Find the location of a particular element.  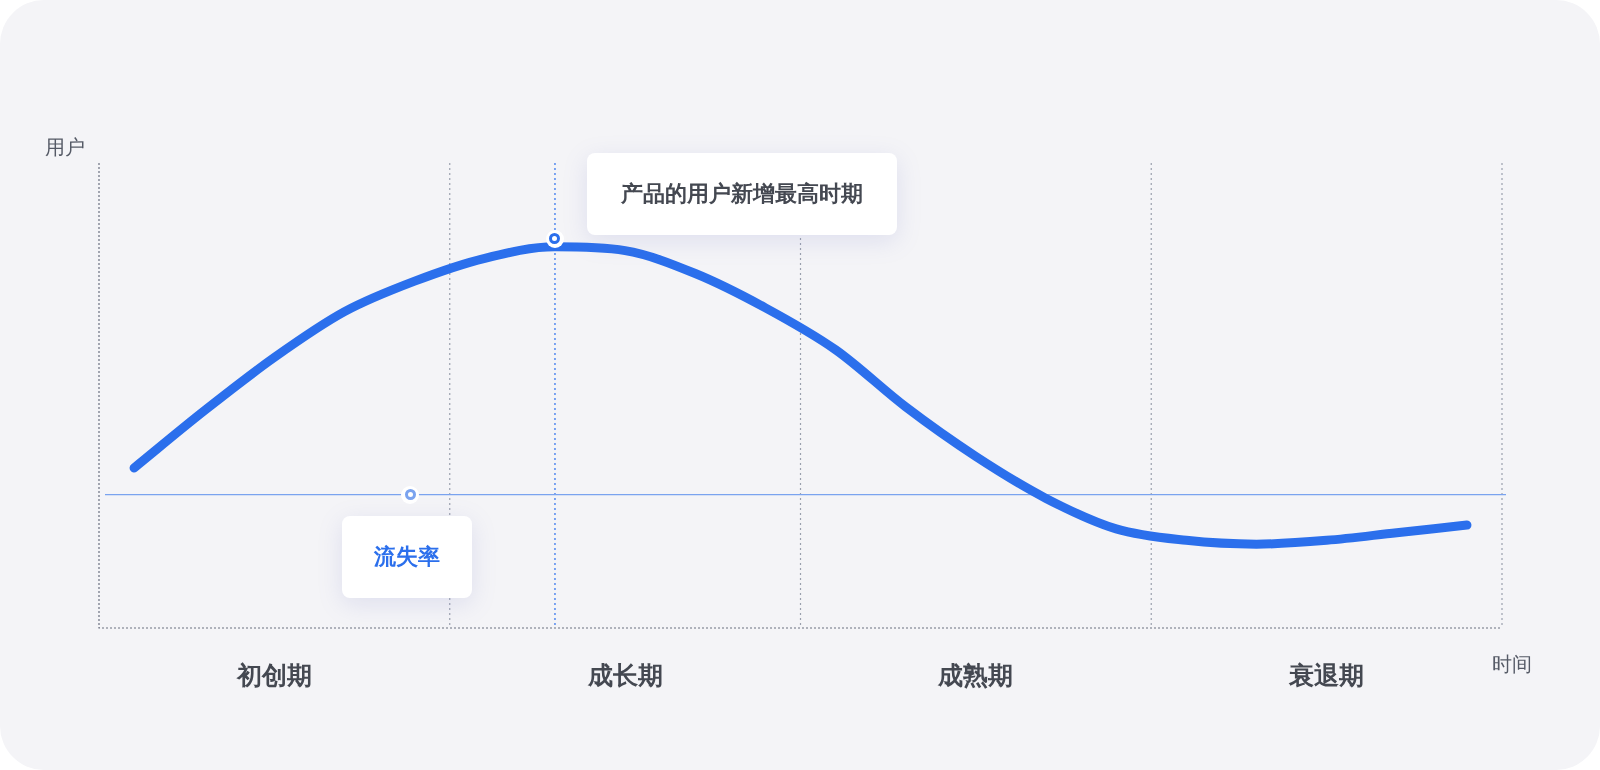

x-axis-title: 时间 is located at coordinates (1512, 664).